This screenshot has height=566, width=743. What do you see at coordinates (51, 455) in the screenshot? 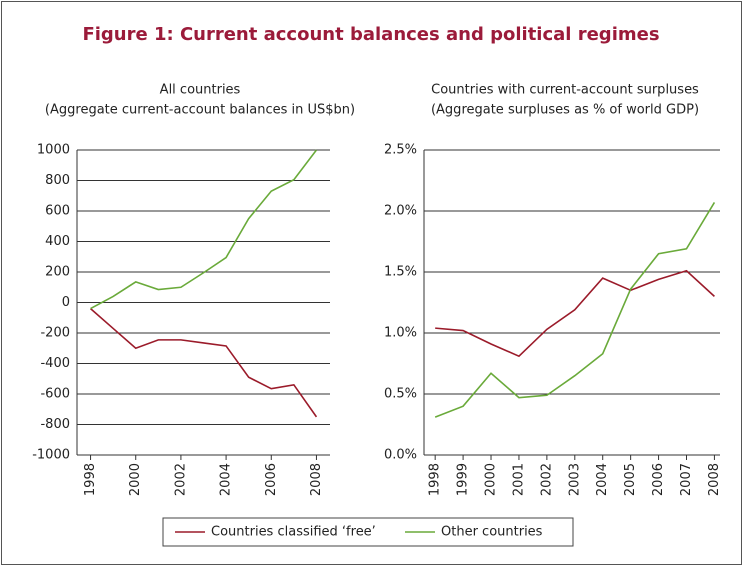
I see `y-tick-label: -1000` at bounding box center [51, 455].